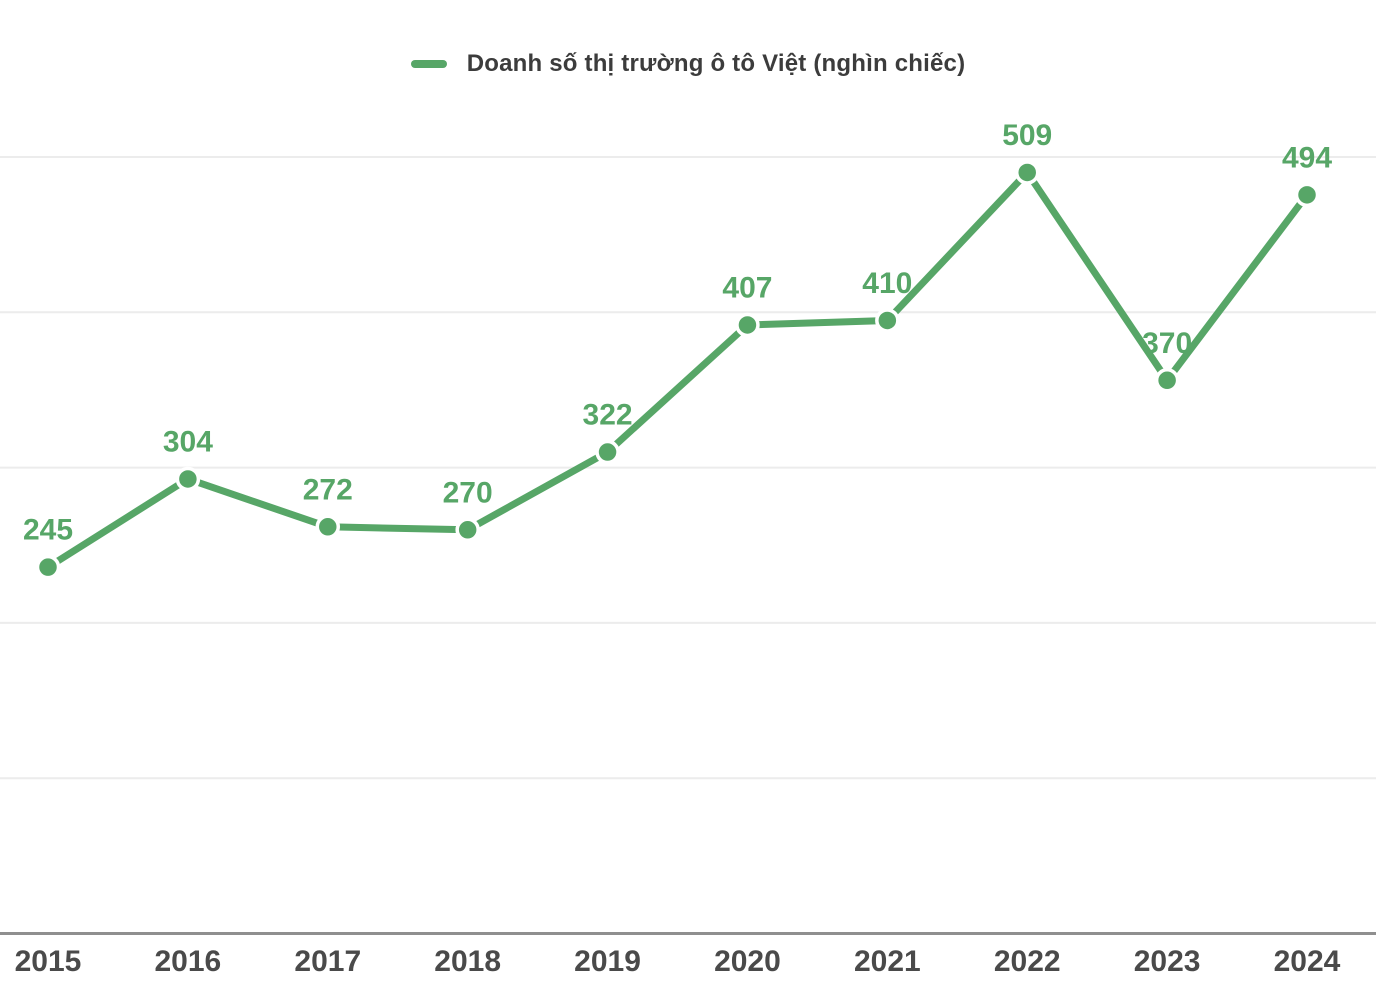 This screenshot has height=994, width=1376. What do you see at coordinates (328, 489) in the screenshot?
I see `data-label: 272` at bounding box center [328, 489].